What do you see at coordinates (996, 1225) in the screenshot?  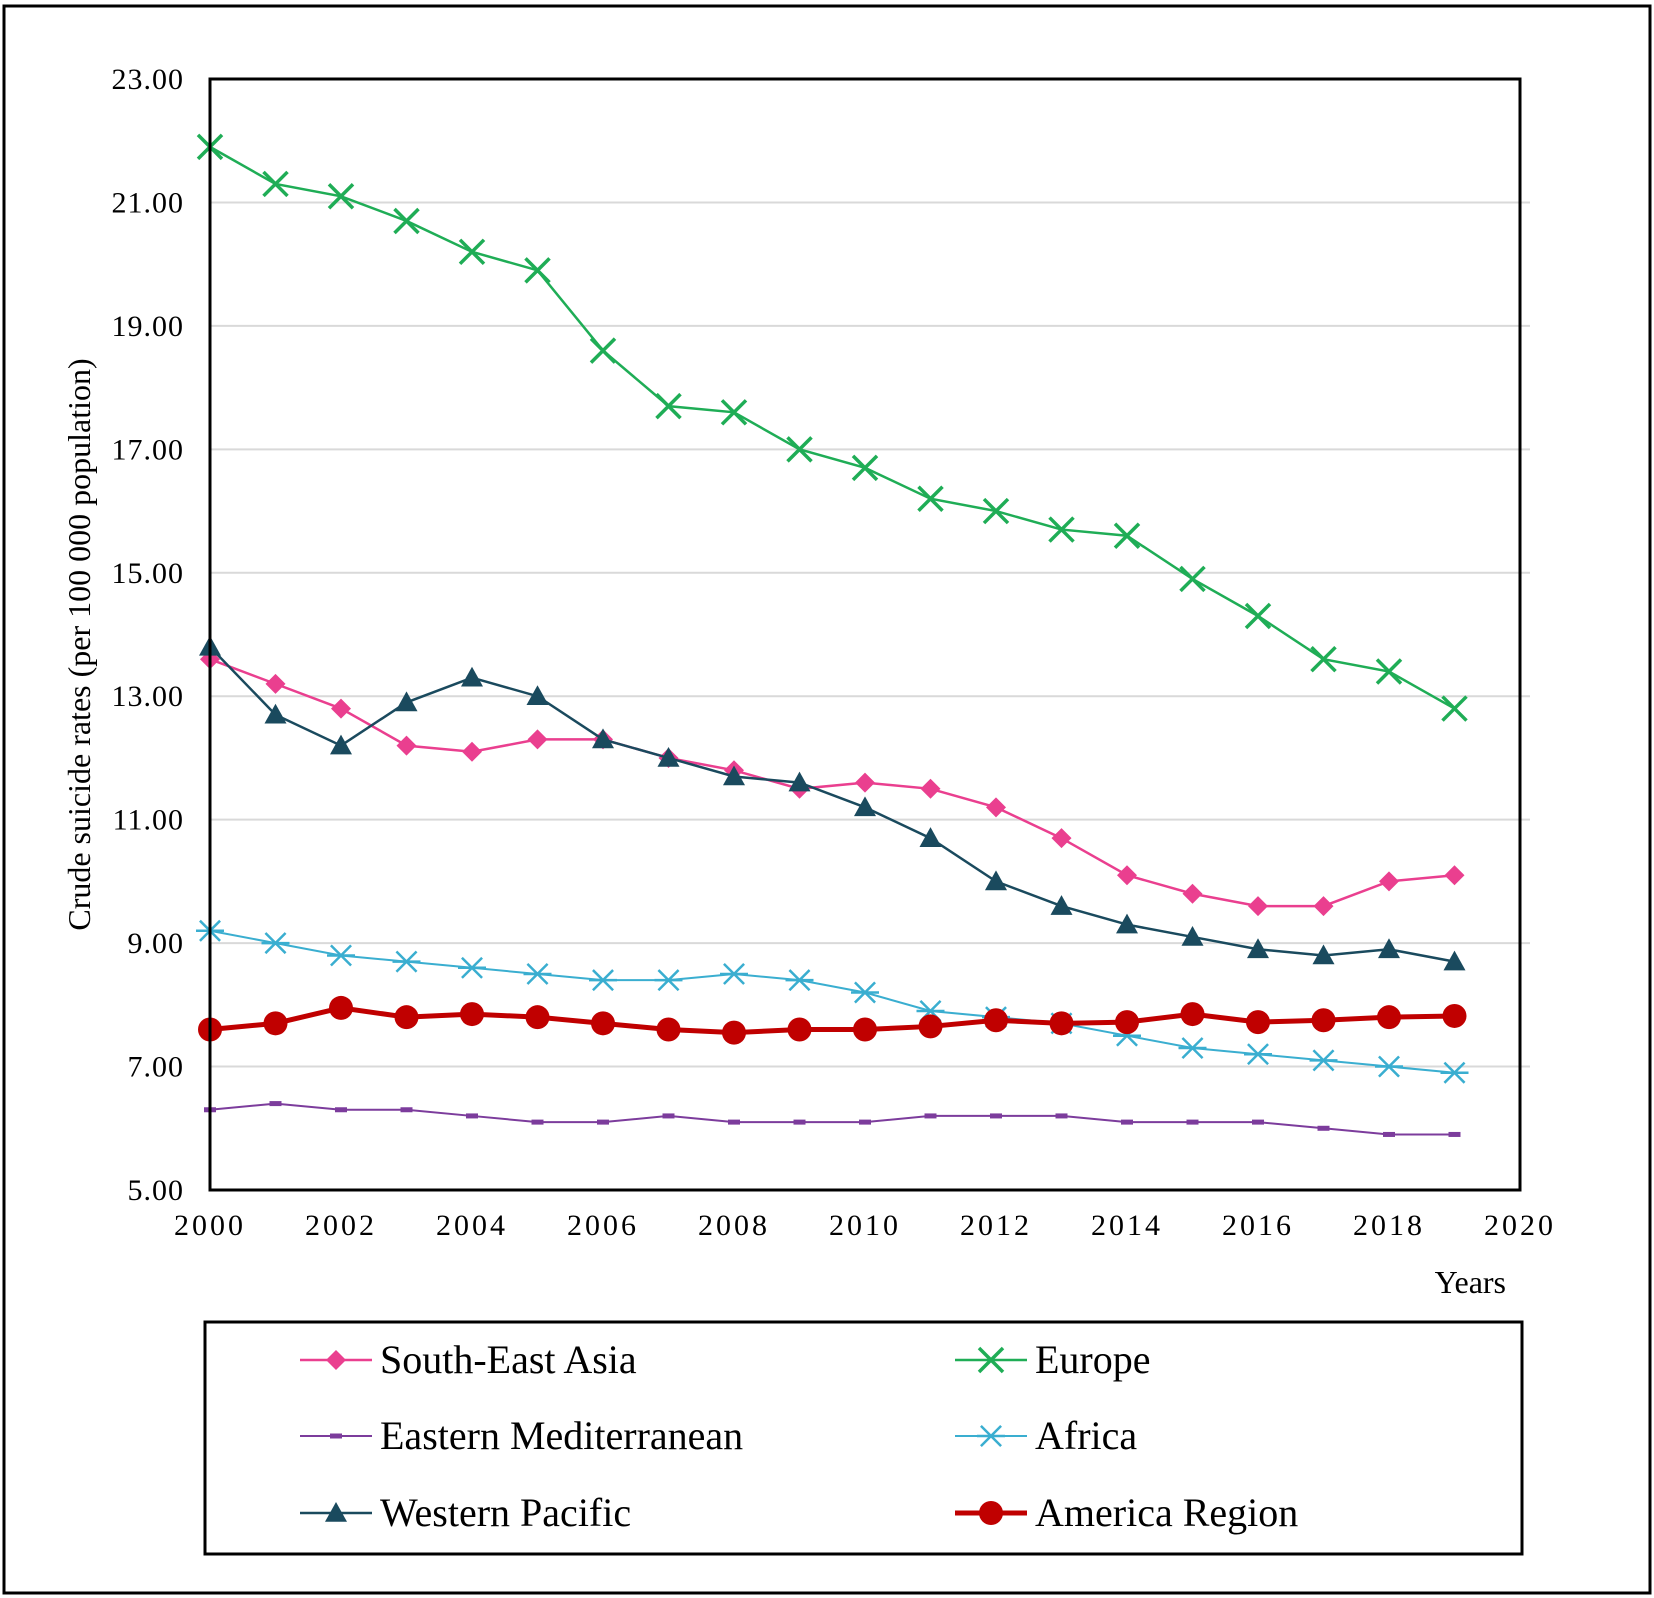 I see `x-tick-label: 2012` at bounding box center [996, 1225].